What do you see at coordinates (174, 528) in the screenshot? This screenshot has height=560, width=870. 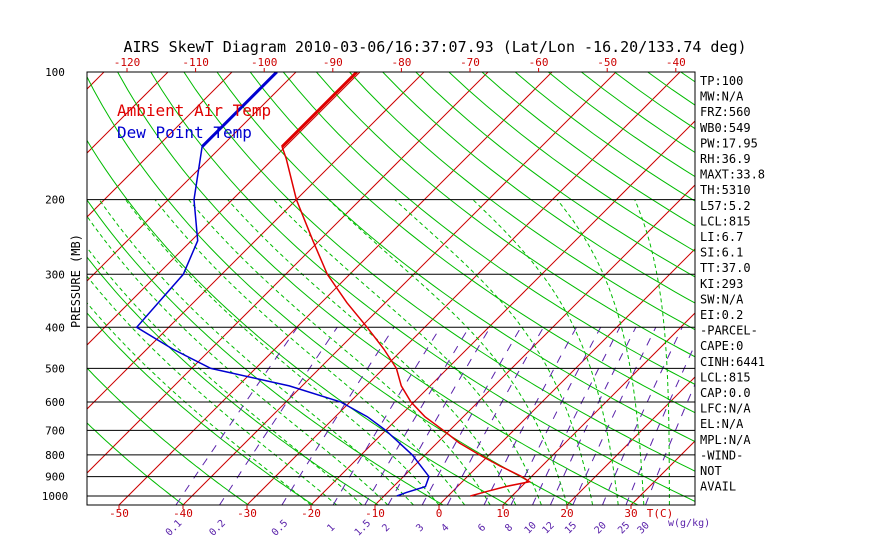 I see `mixing-ratio-tick-label: 0.1` at bounding box center [174, 528].